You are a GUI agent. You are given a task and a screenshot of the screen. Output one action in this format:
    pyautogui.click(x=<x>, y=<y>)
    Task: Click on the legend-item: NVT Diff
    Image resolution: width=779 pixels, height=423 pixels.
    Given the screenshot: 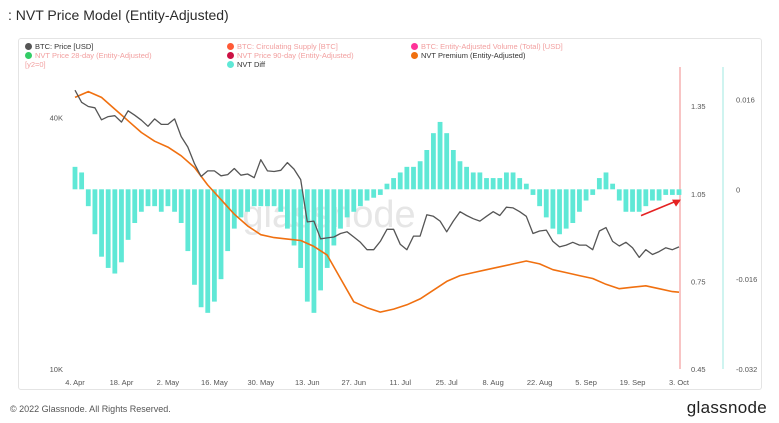 What is the action you would take?
    pyautogui.click(x=246, y=64)
    